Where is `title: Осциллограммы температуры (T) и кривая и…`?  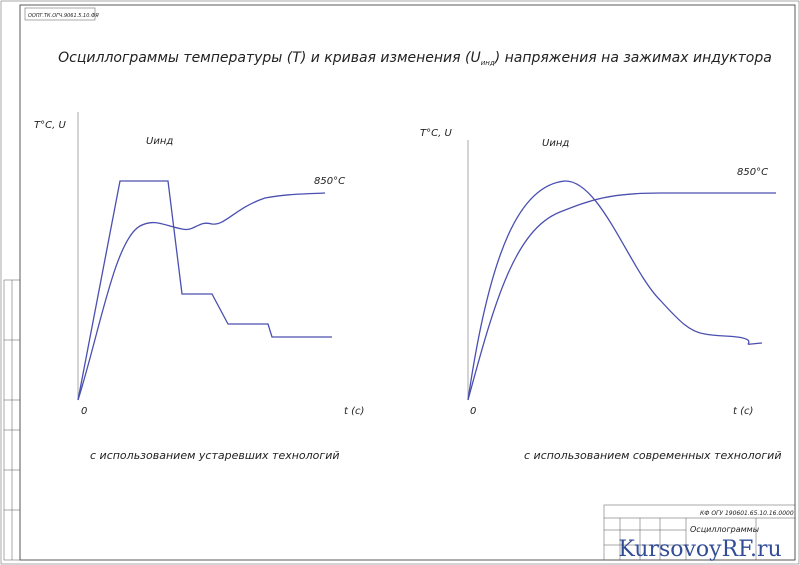 title: Осциллограммы температуры (T) и кривая и… is located at coordinates (415, 58).